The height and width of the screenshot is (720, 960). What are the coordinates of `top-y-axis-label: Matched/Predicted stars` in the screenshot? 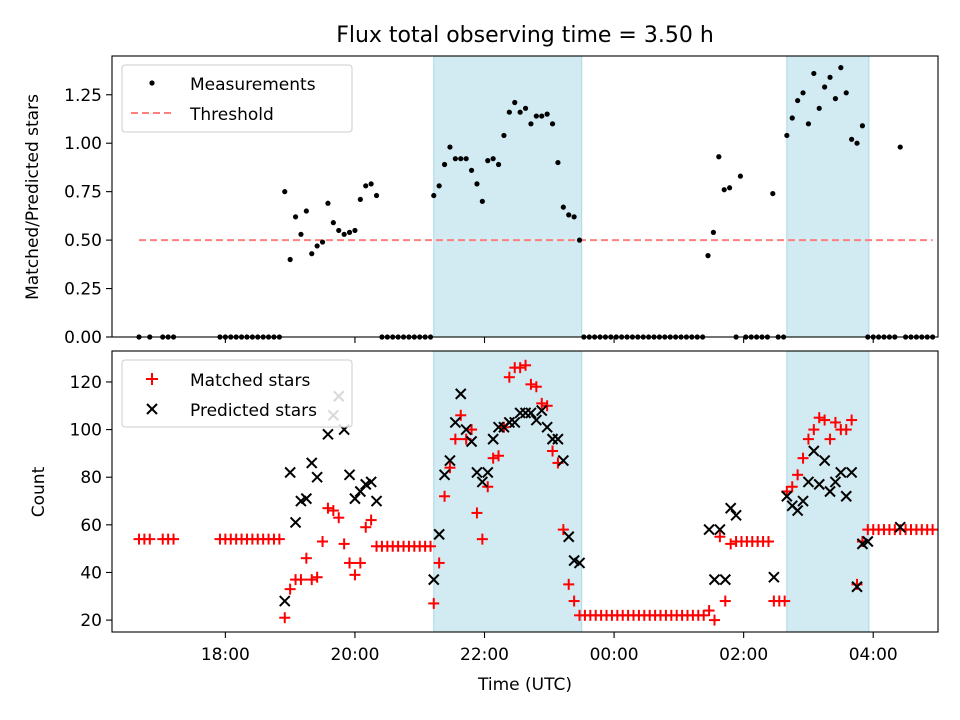 It's located at (33, 197).